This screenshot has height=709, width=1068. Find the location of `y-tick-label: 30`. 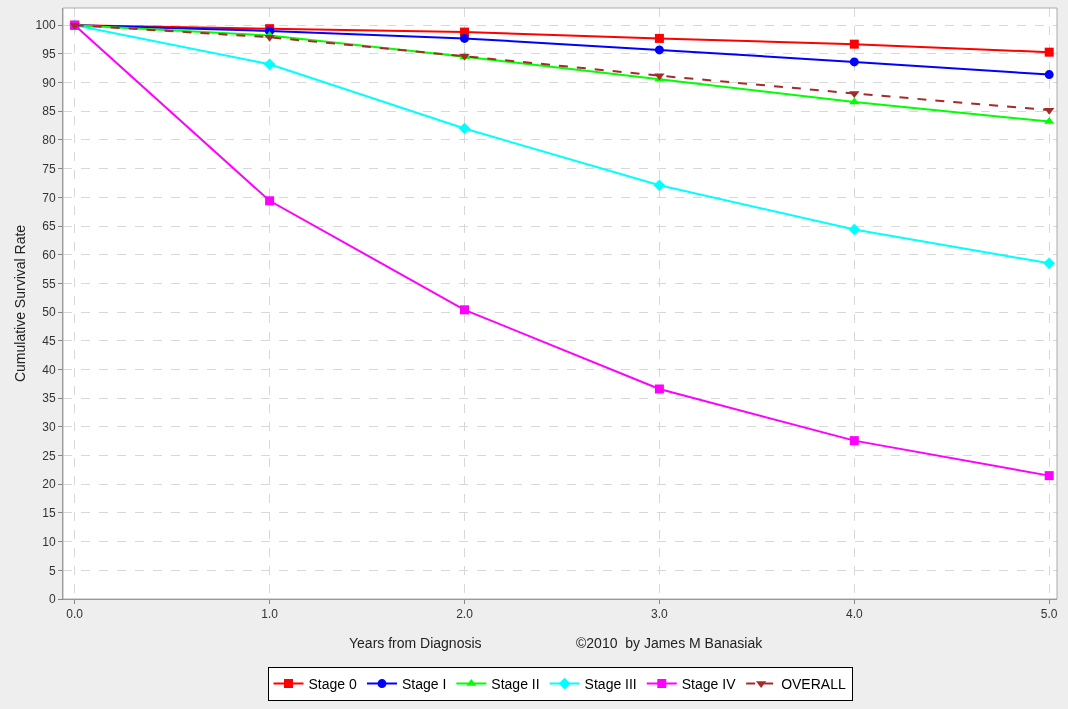

y-tick-label: 30 is located at coordinates (49, 427).